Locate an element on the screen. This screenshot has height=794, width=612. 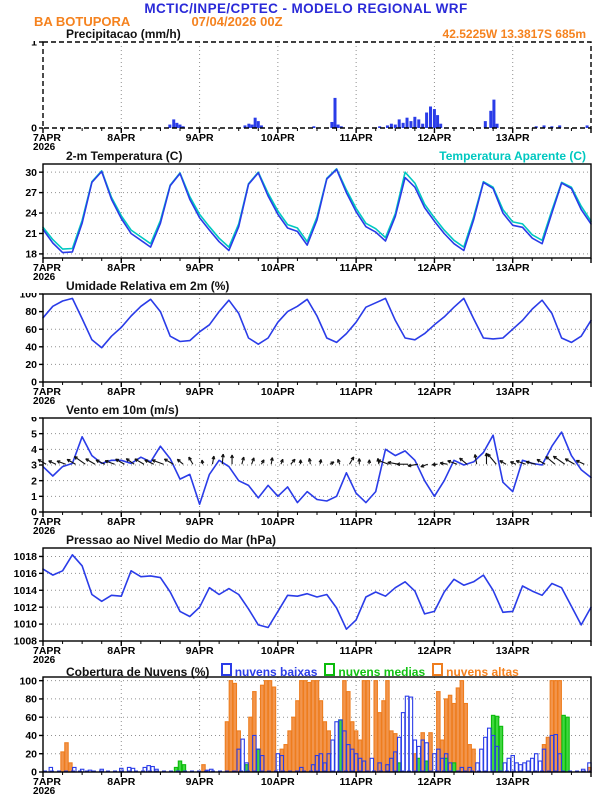
svg-text: 1014 is located at coordinates (26, 591).